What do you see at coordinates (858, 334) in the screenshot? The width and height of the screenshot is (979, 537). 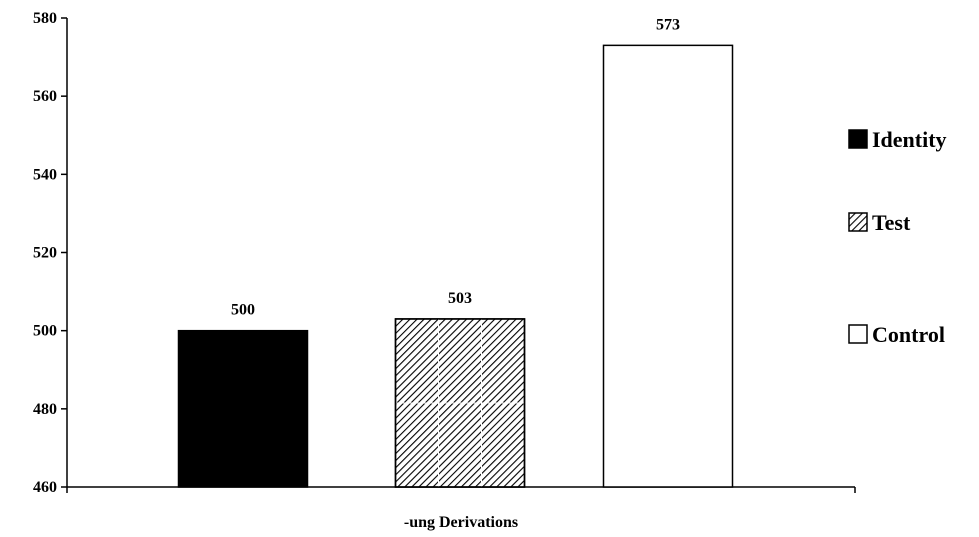 I see `legend-swatch-control` at bounding box center [858, 334].